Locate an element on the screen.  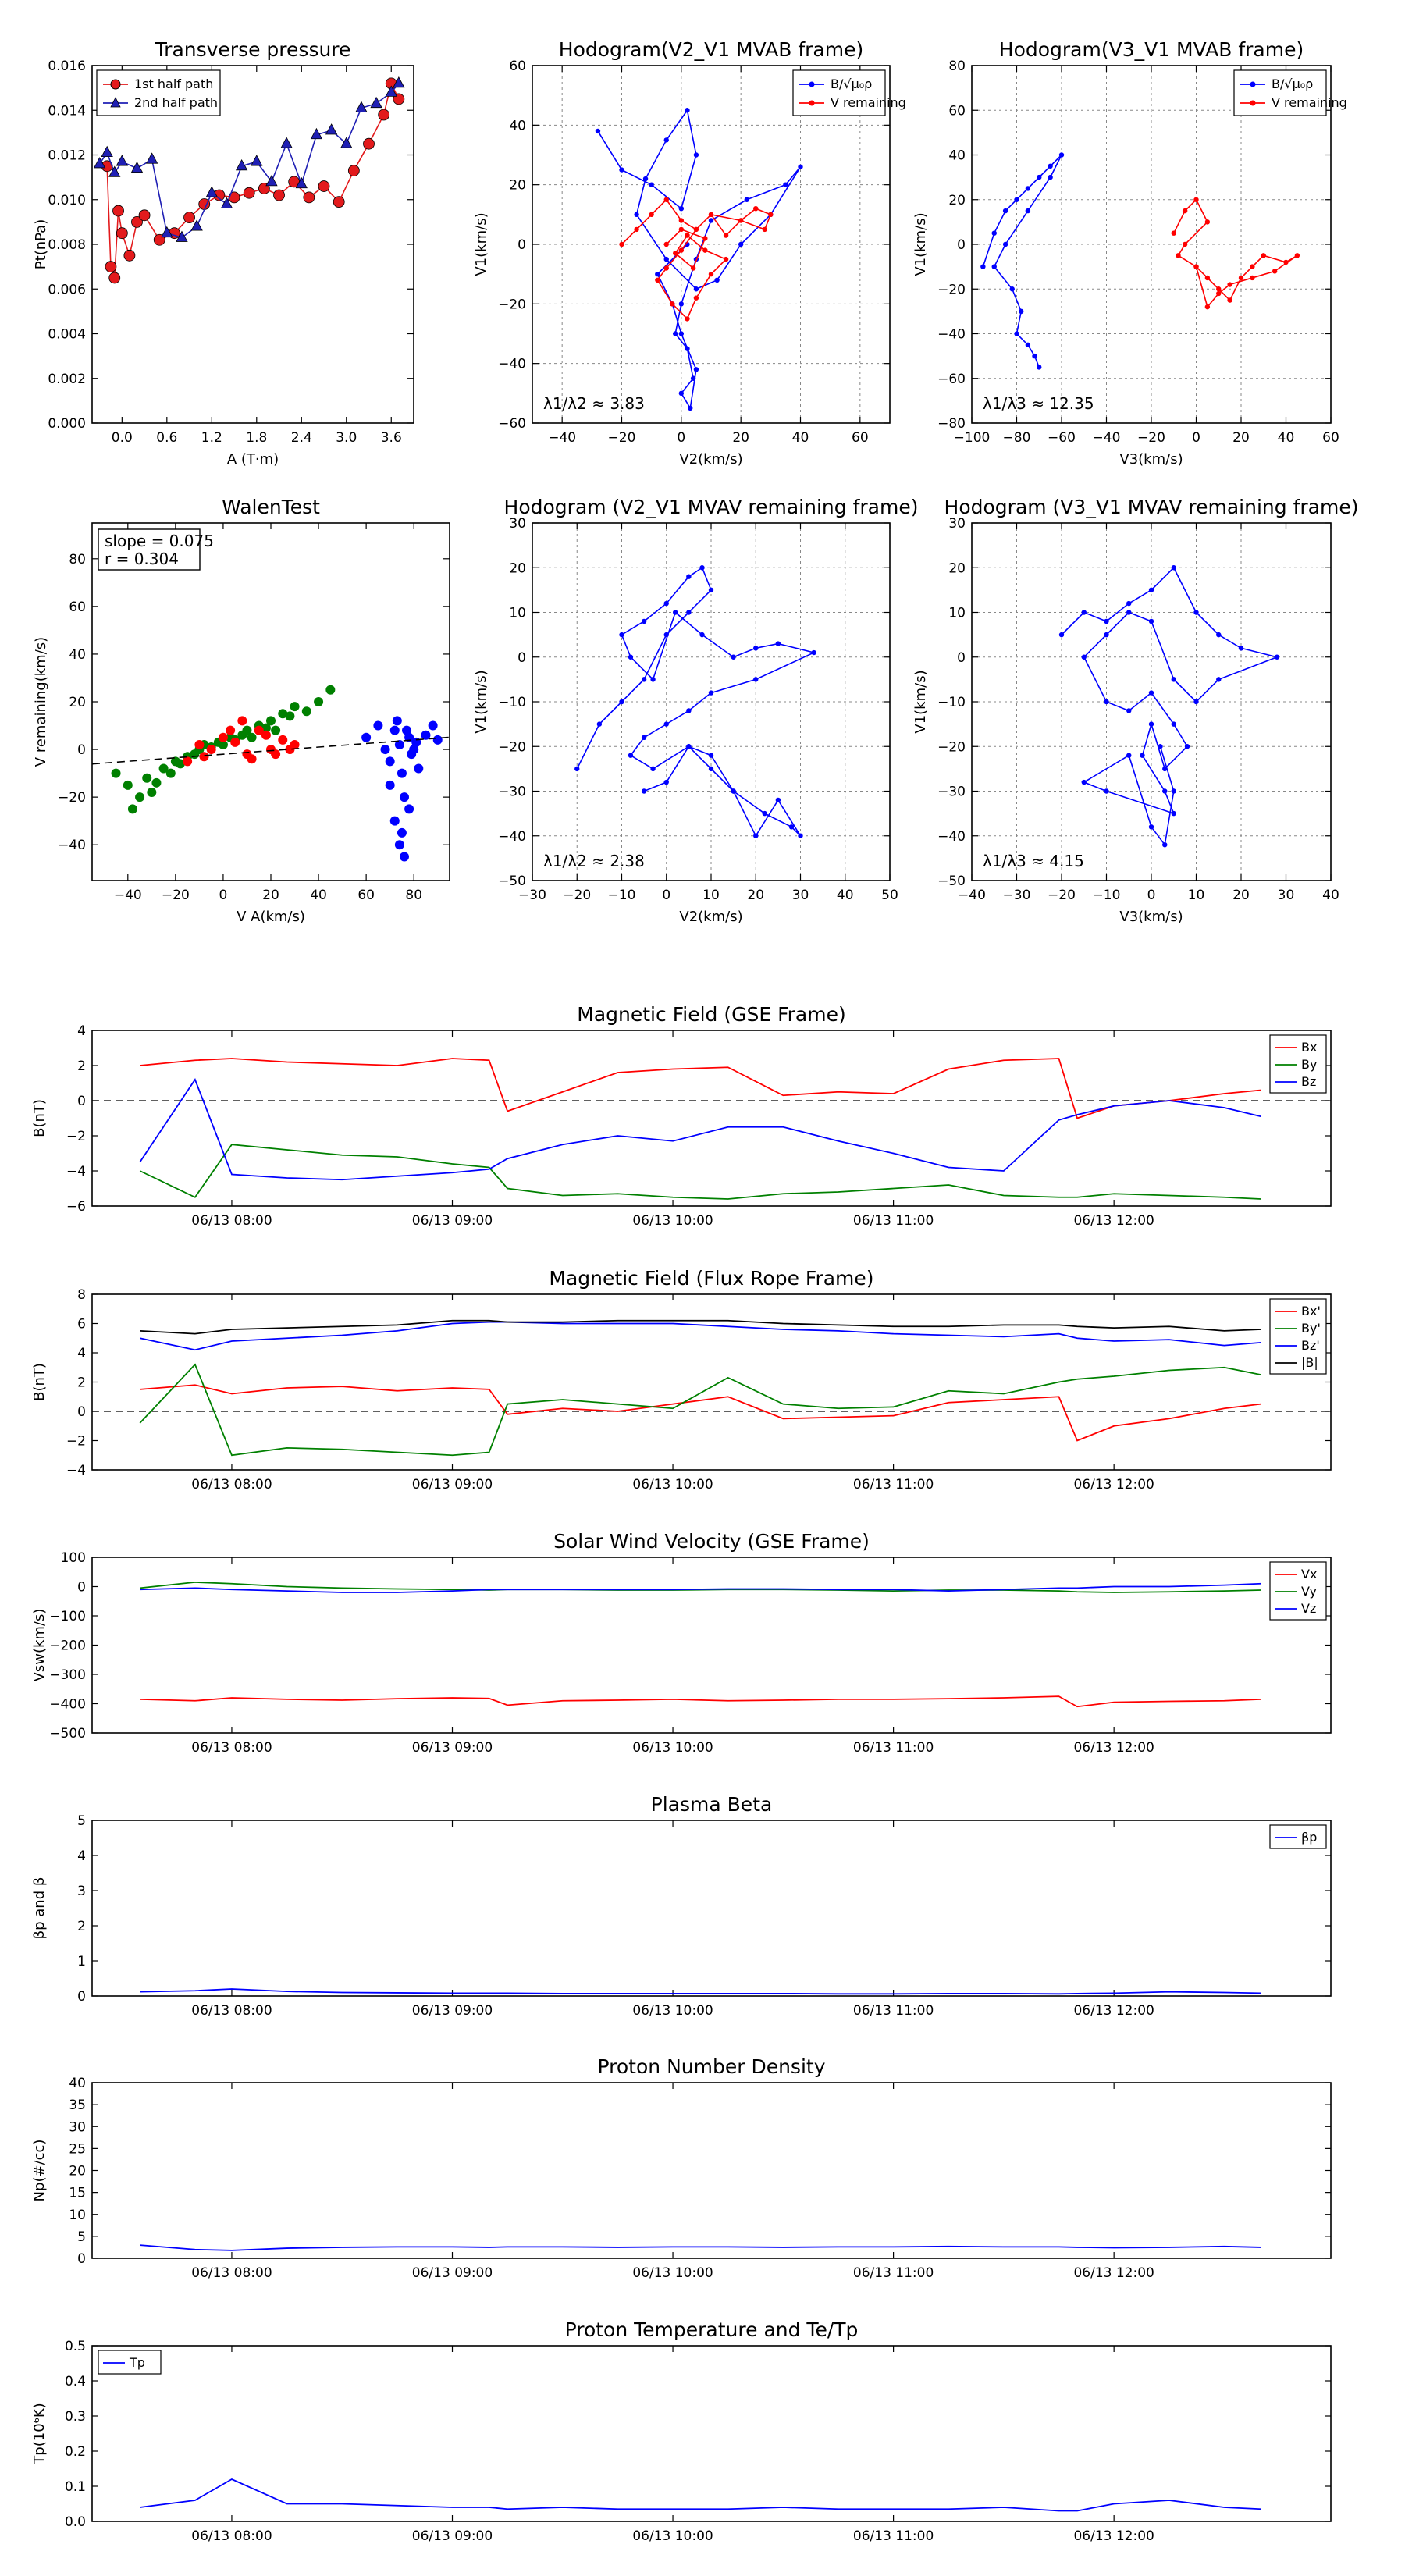
y-tick-label: 0.002 is located at coordinates (67, 379).